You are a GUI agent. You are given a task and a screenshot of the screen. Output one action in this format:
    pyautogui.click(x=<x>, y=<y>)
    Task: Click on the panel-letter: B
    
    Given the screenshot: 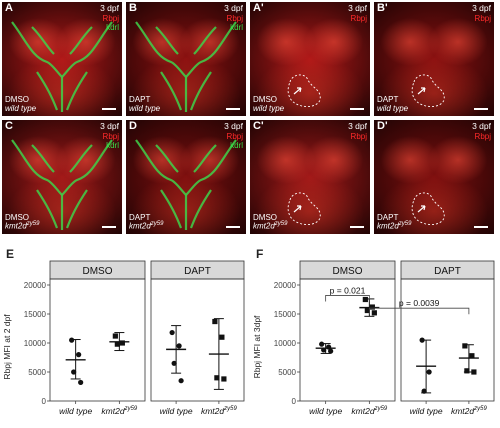 What is the action you would take?
    pyautogui.click(x=133, y=8)
    